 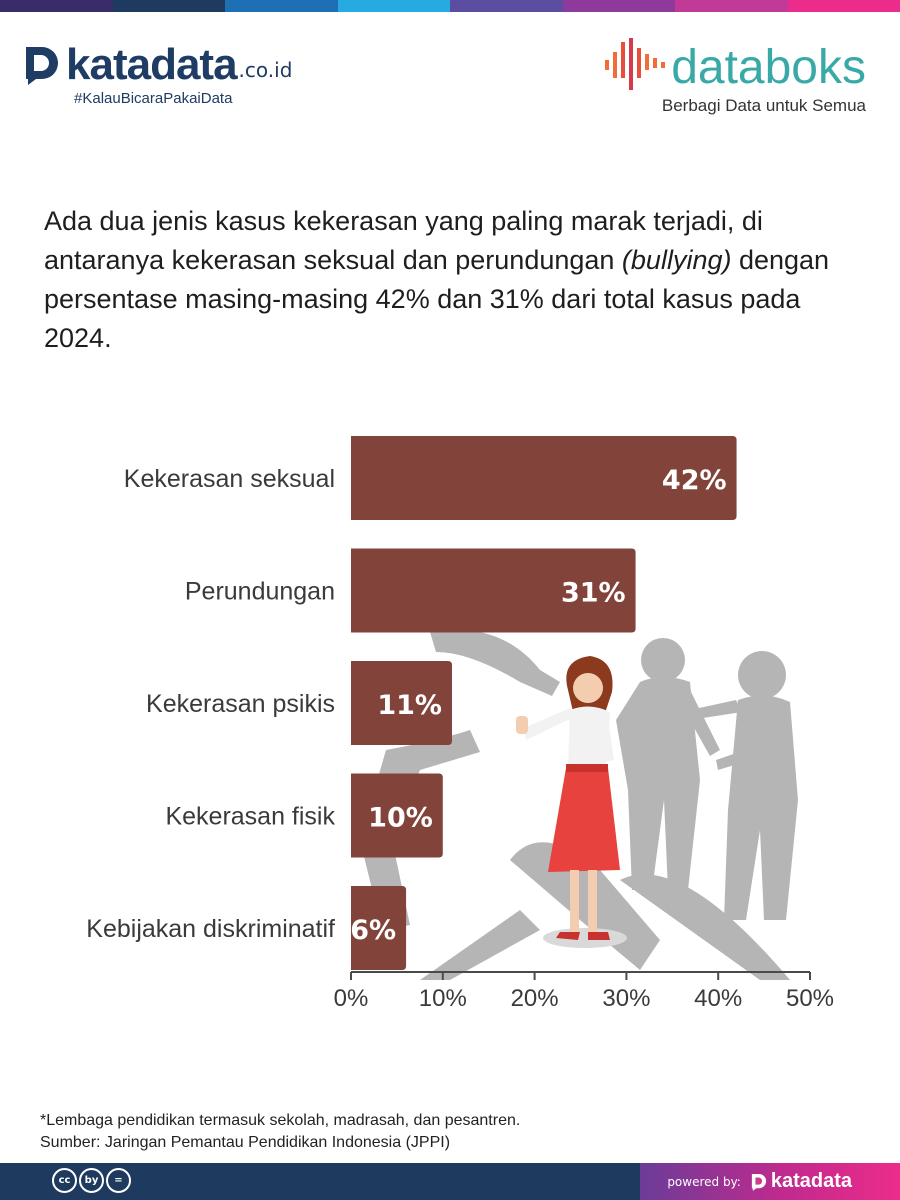 I want to click on license-icons: cc by =, so click(x=91, y=1180).